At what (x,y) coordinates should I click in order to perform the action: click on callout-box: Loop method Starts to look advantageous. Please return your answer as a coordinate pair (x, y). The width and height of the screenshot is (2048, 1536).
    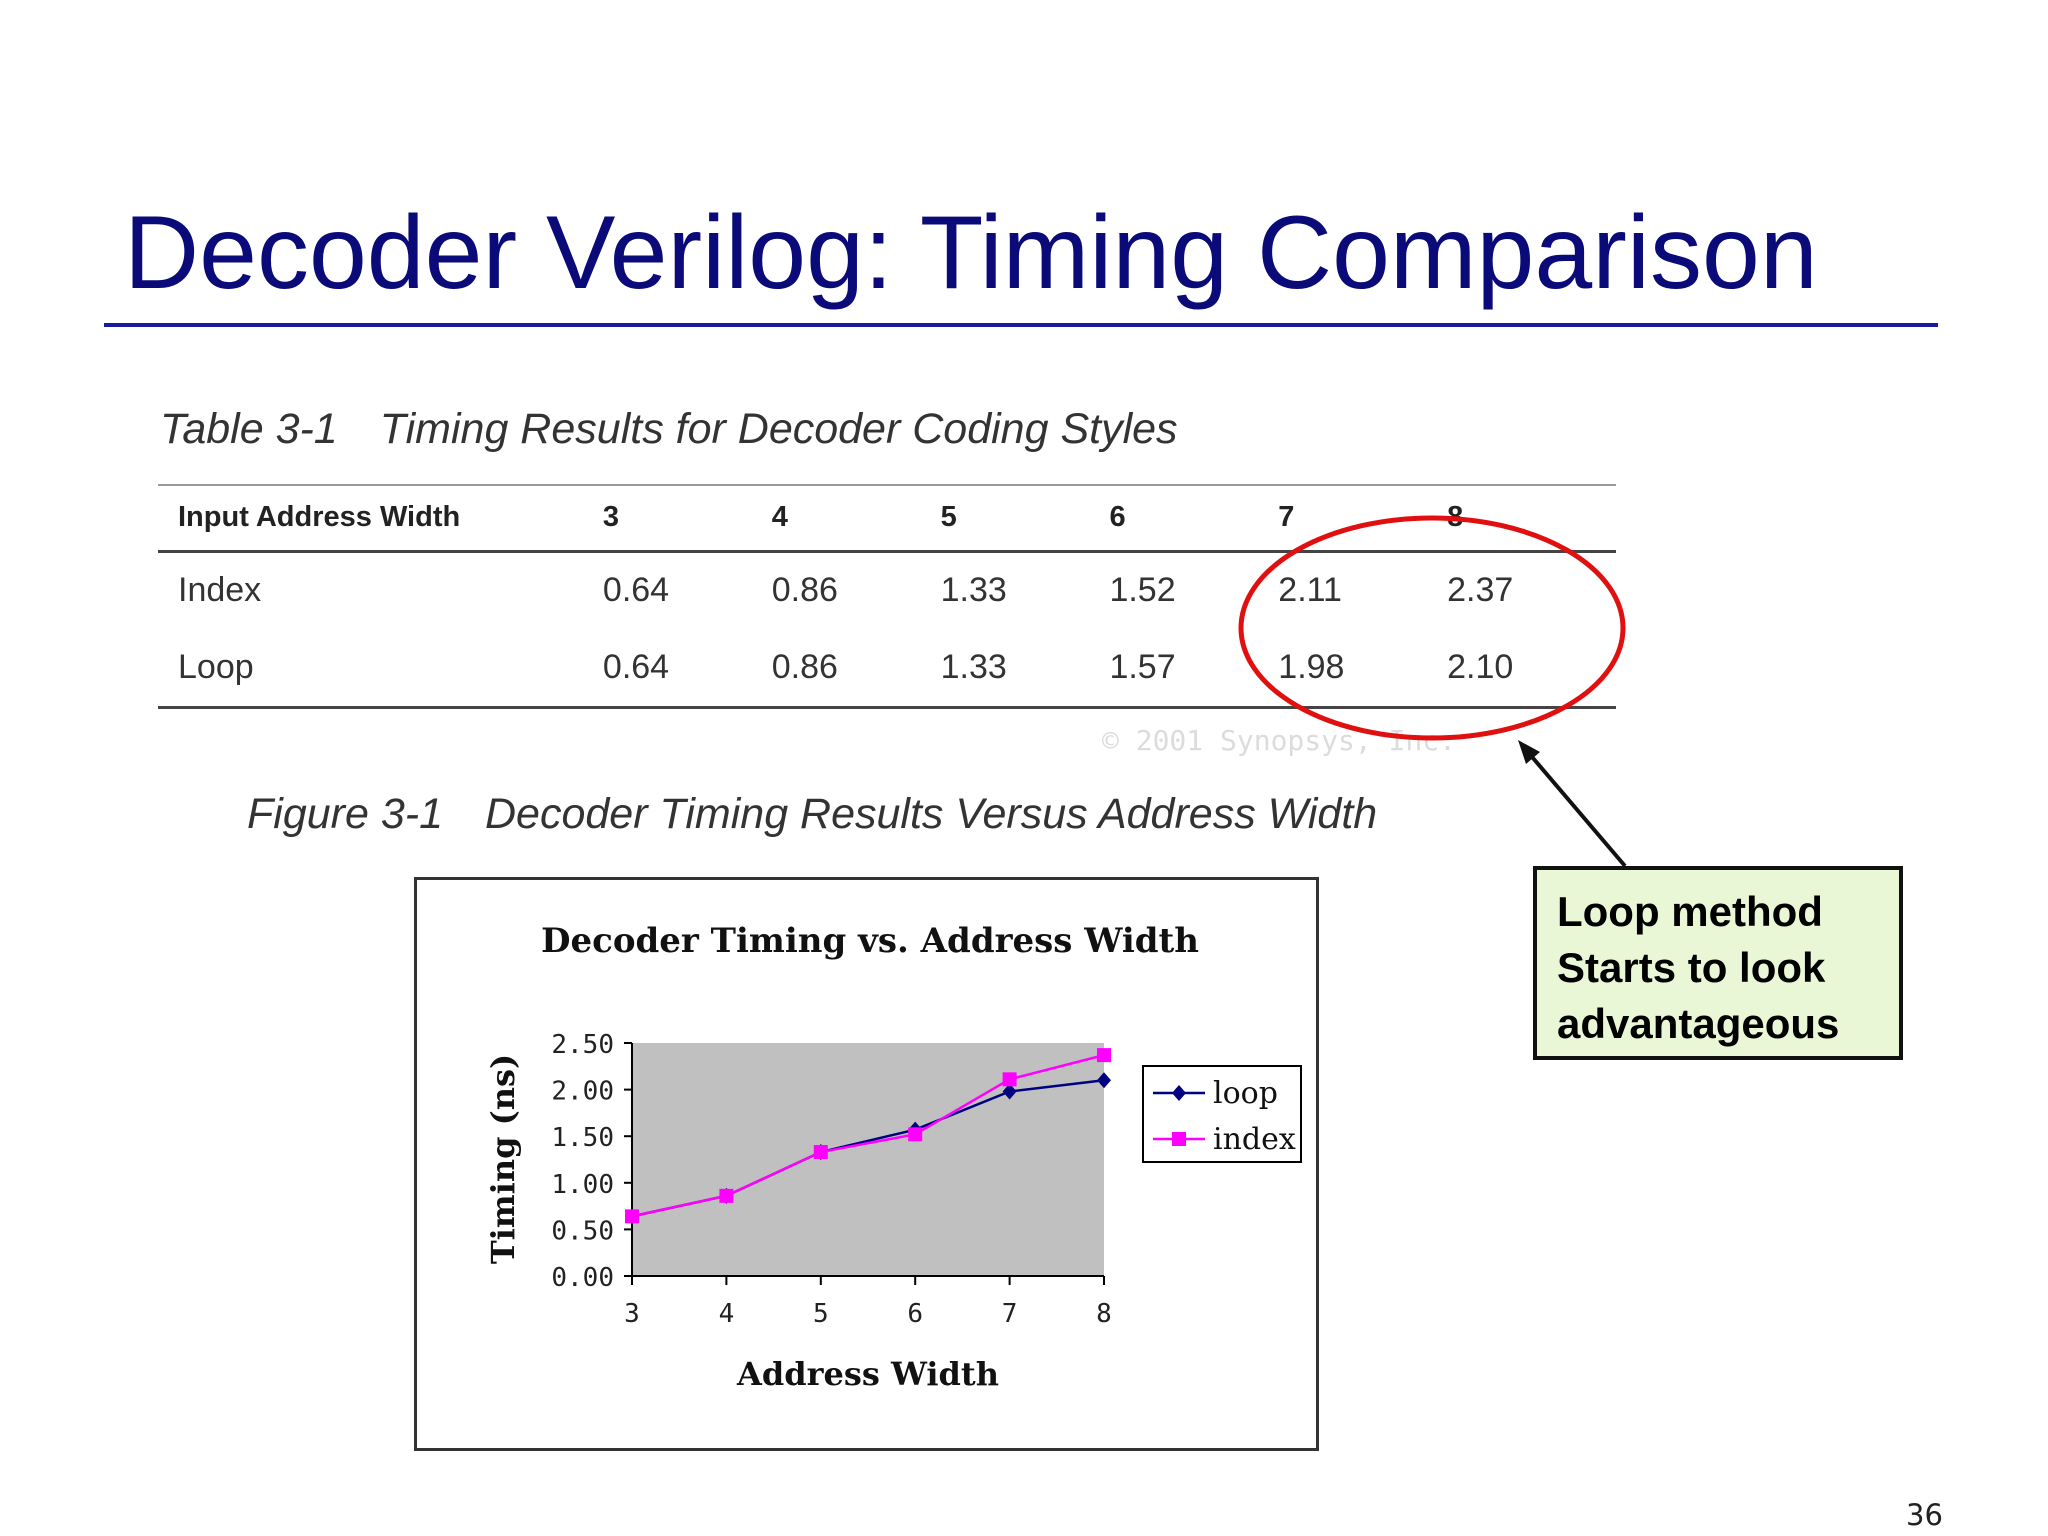
    Looking at the image, I should click on (1718, 963).